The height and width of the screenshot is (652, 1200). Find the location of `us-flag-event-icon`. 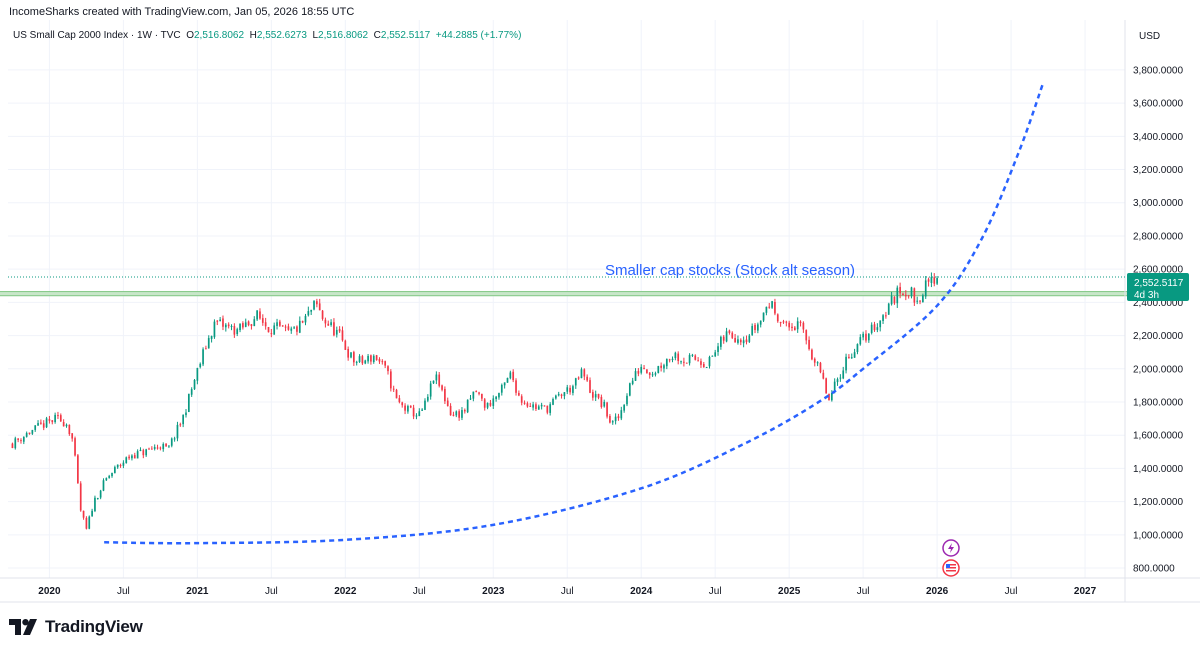

us-flag-event-icon is located at coordinates (951, 568).